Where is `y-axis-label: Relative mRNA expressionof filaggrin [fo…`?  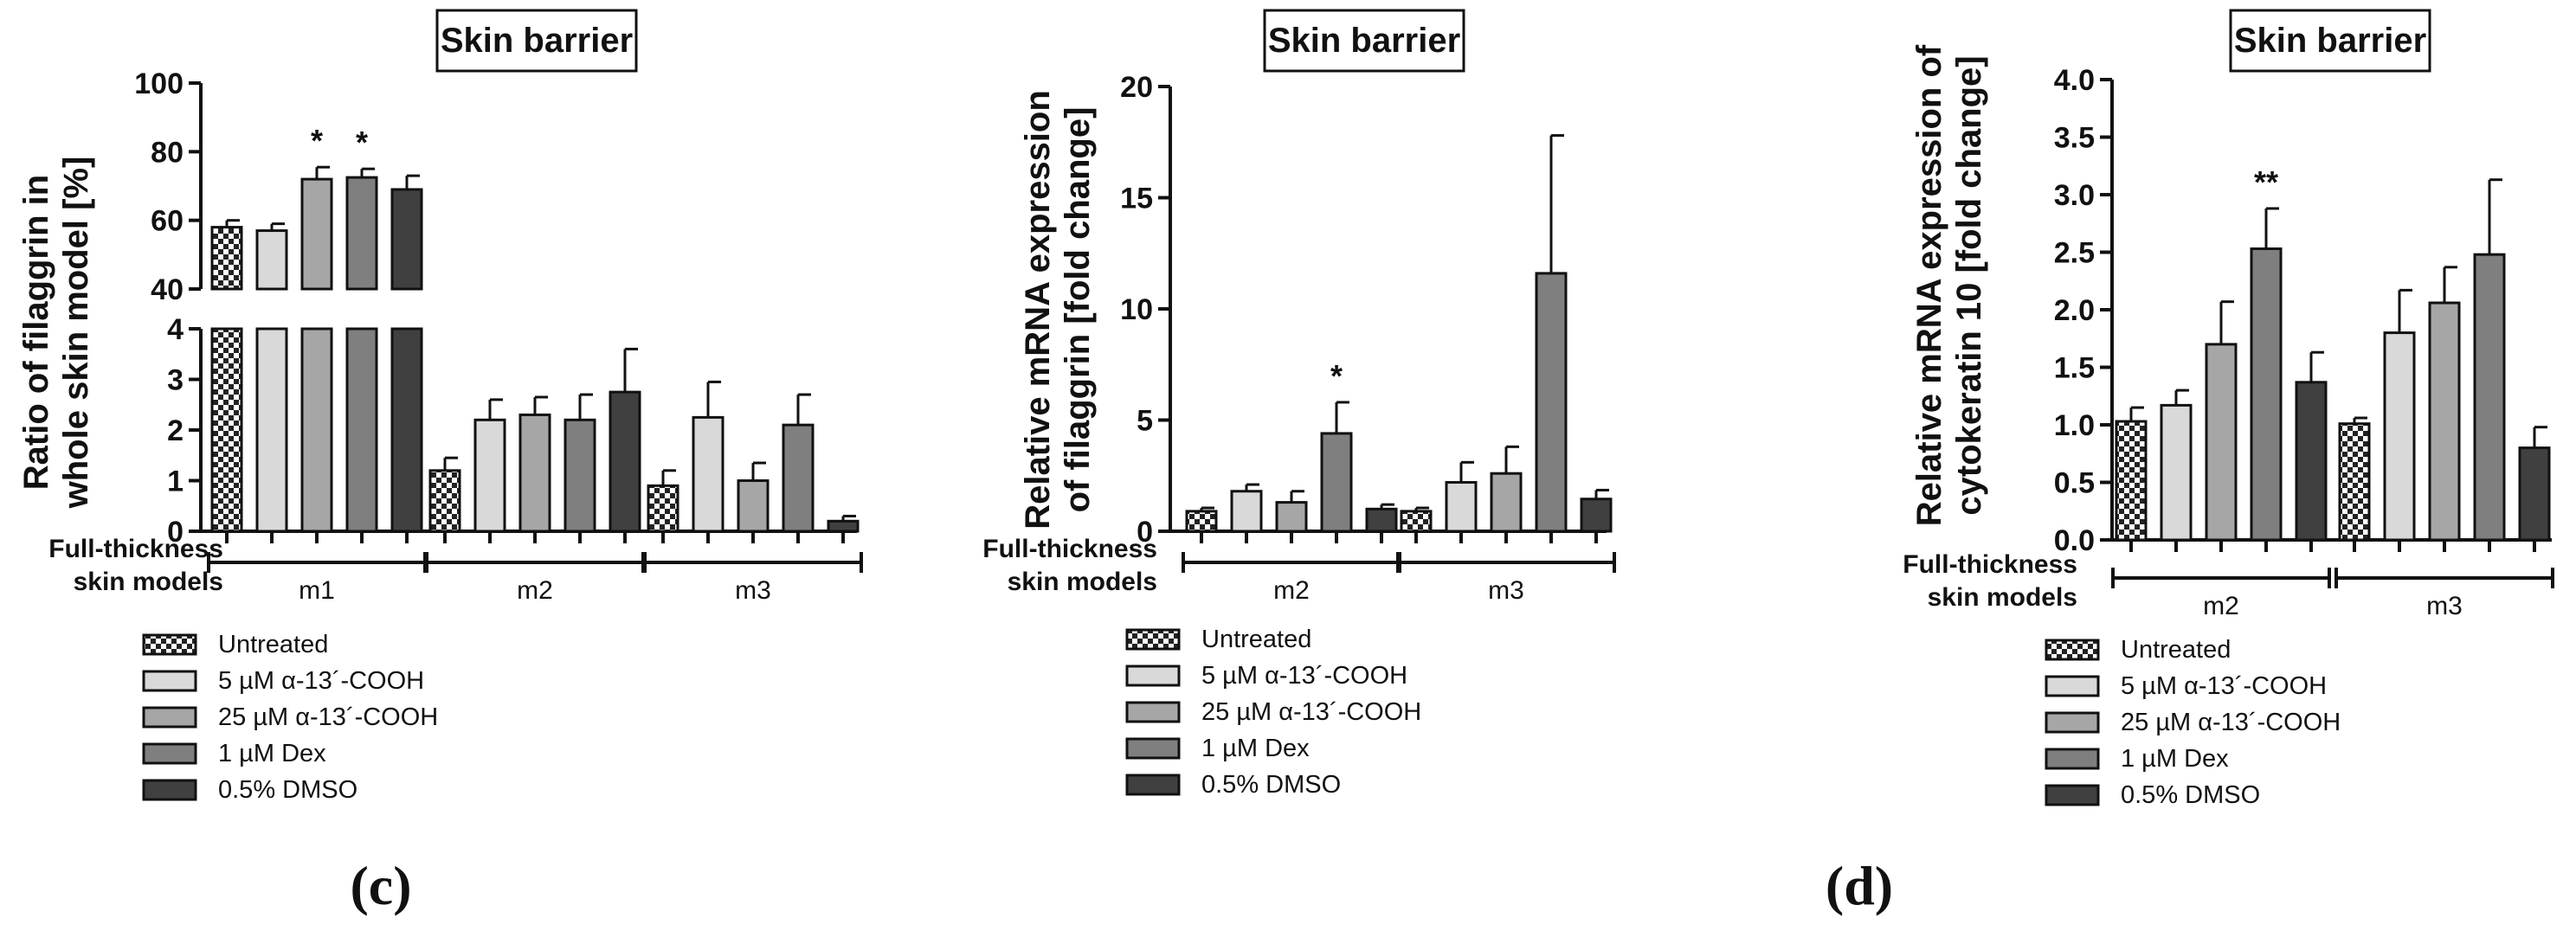 y-axis-label: Relative mRNA expressionof filaggrin [fo… is located at coordinates (1058, 310).